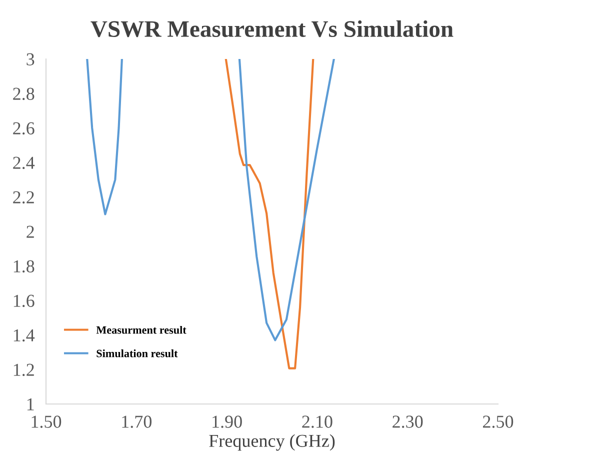  Describe the element at coordinates (227, 422) in the screenshot. I see `x-tick-label: 1.90` at that location.